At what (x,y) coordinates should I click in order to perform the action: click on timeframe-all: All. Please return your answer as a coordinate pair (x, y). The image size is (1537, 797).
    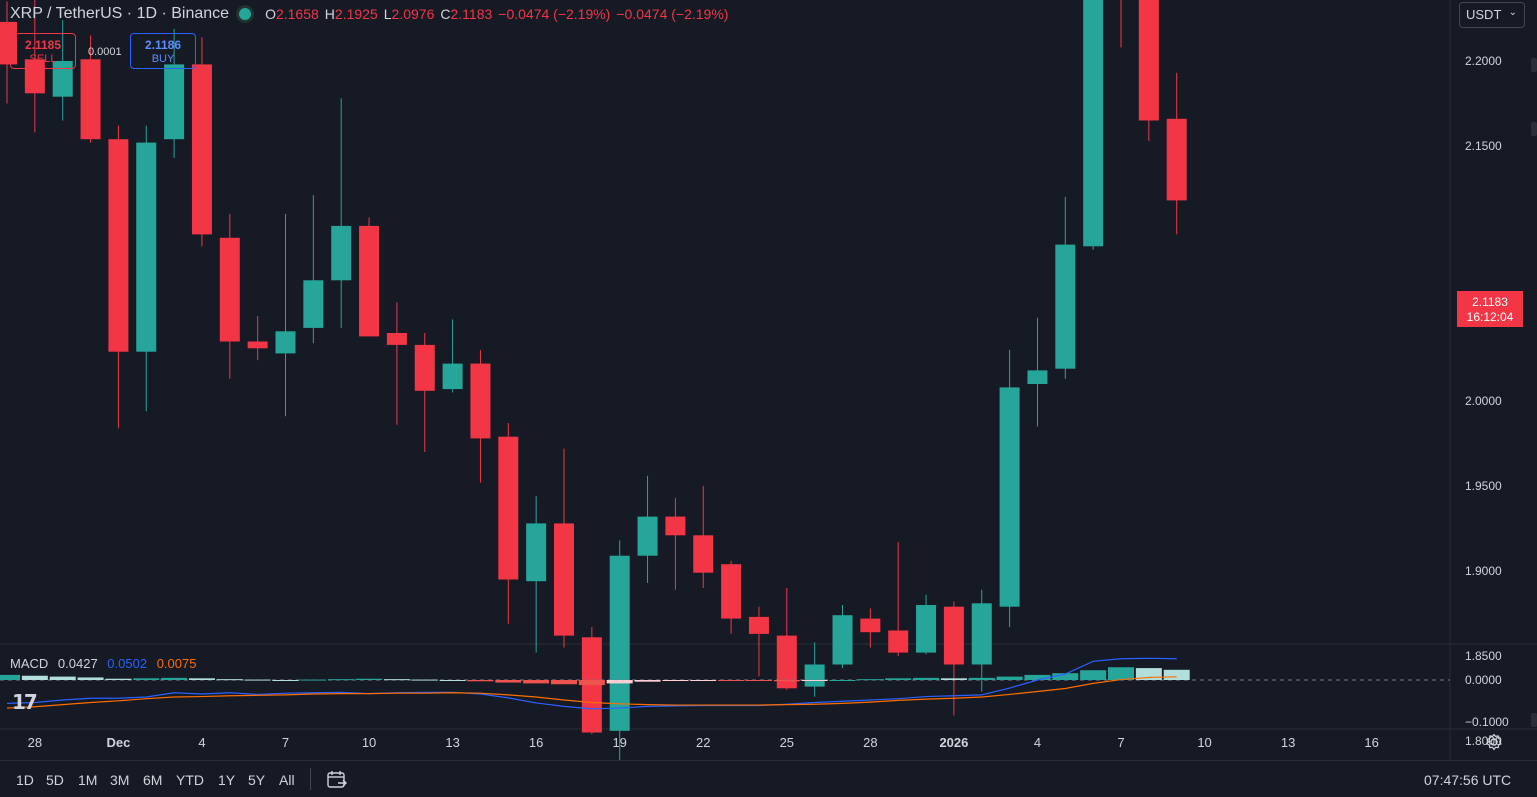
    Looking at the image, I should click on (287, 780).